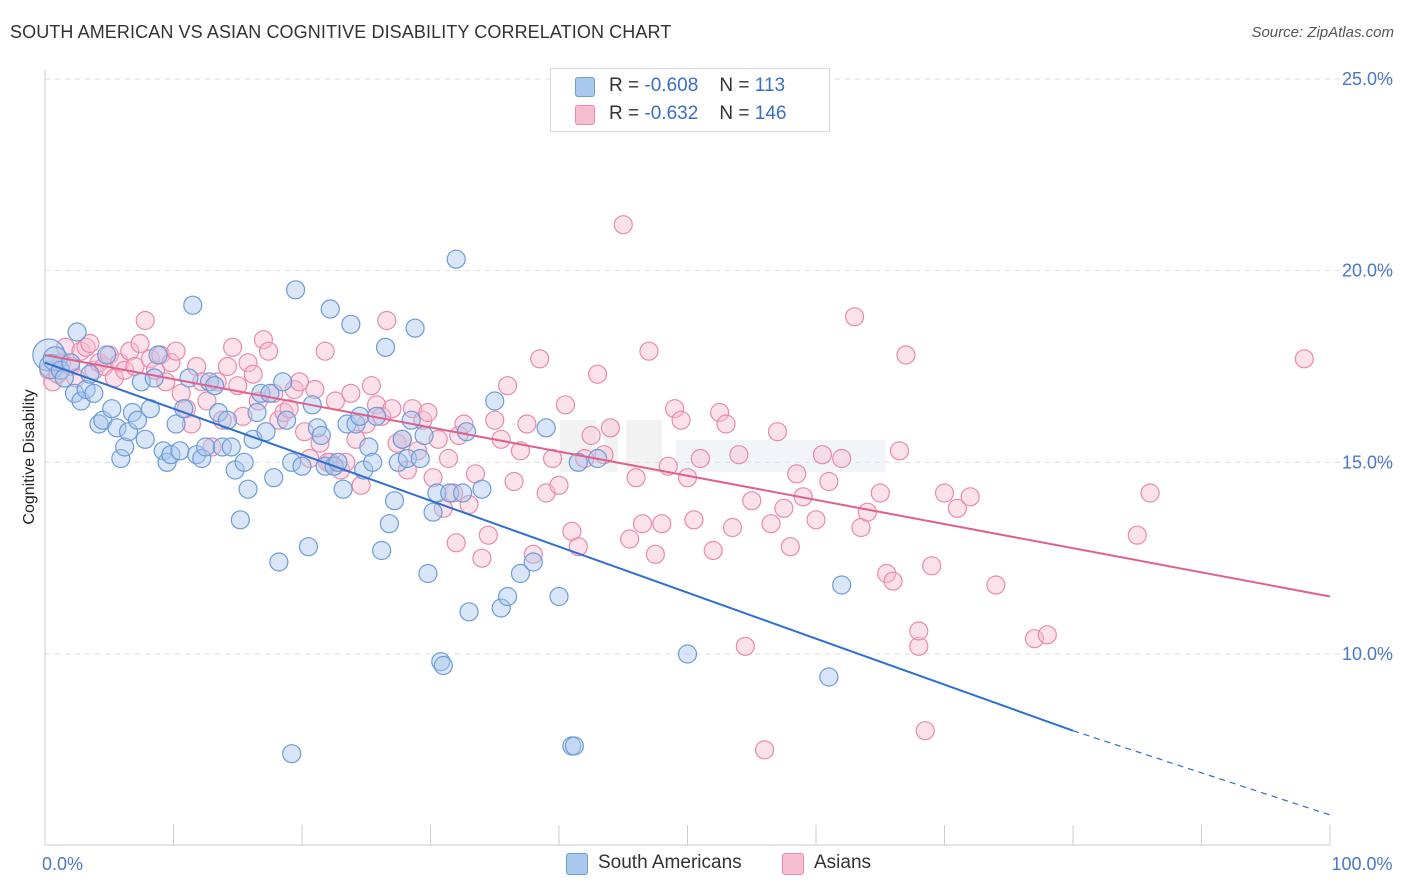 This screenshot has height=892, width=1406. Describe the element at coordinates (1367, 654) in the screenshot. I see `y-tick-label: 10.0%` at that location.